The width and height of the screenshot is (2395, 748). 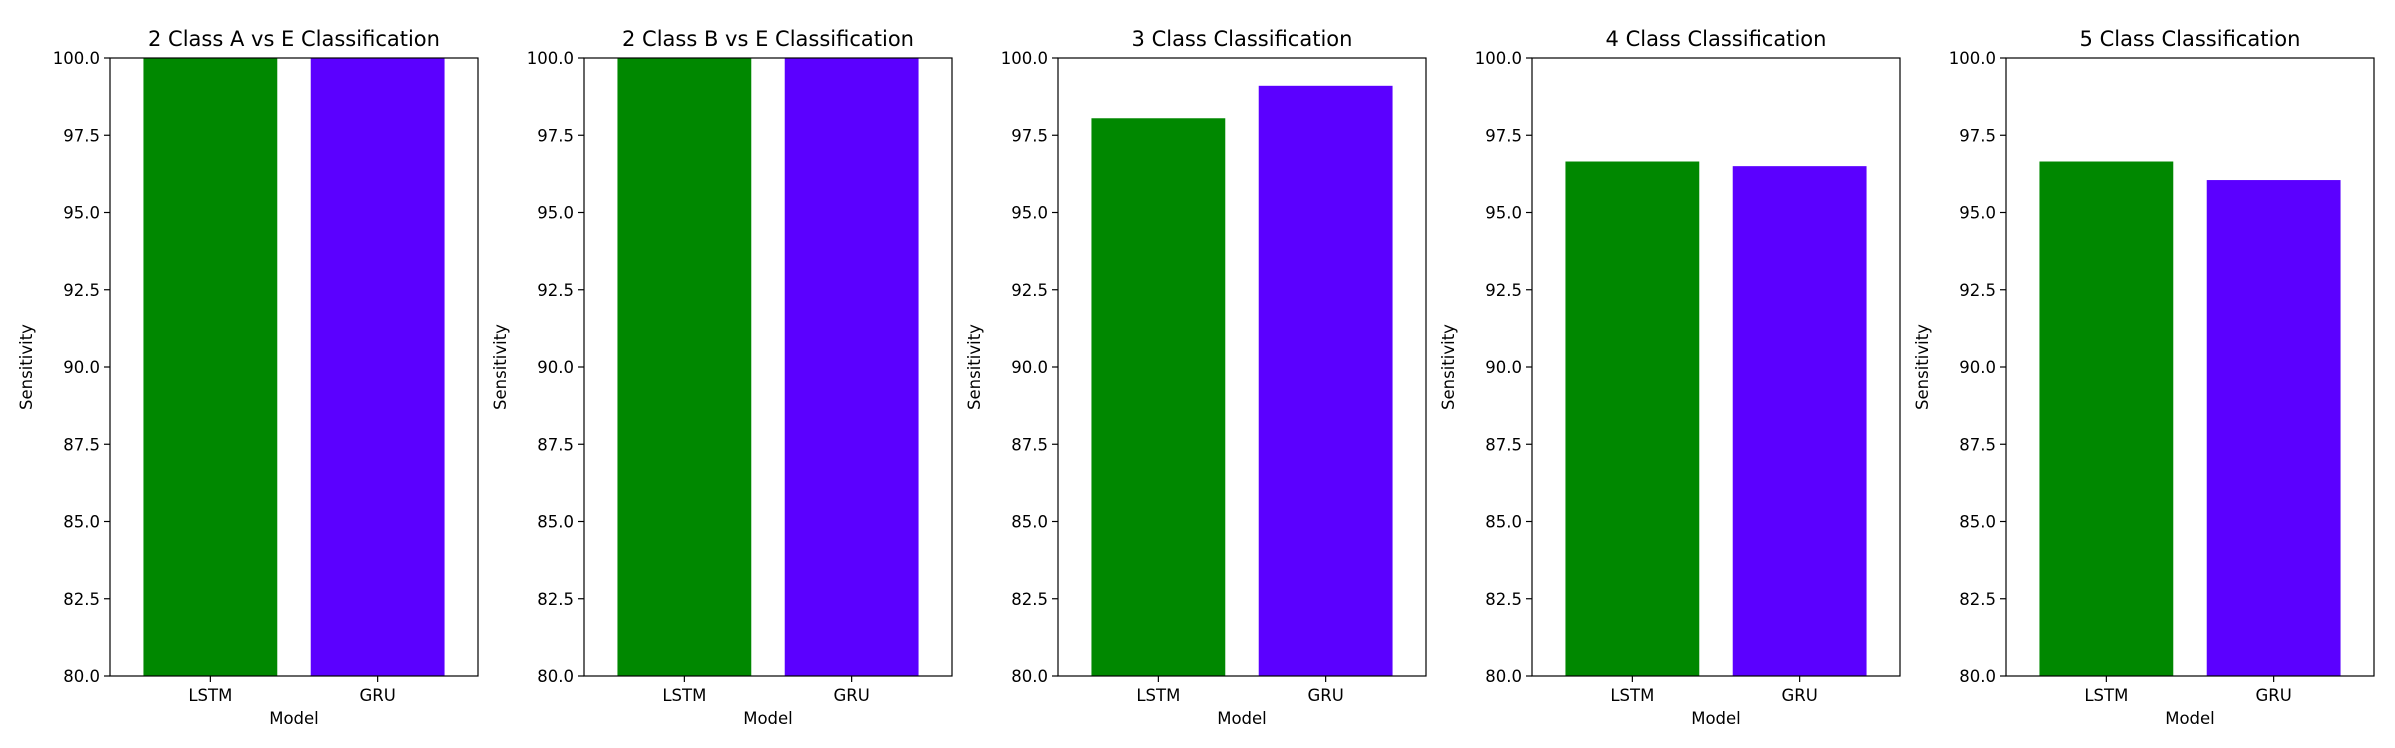 What do you see at coordinates (1716, 39) in the screenshot?
I see `chart-title: 4 Class Classification` at bounding box center [1716, 39].